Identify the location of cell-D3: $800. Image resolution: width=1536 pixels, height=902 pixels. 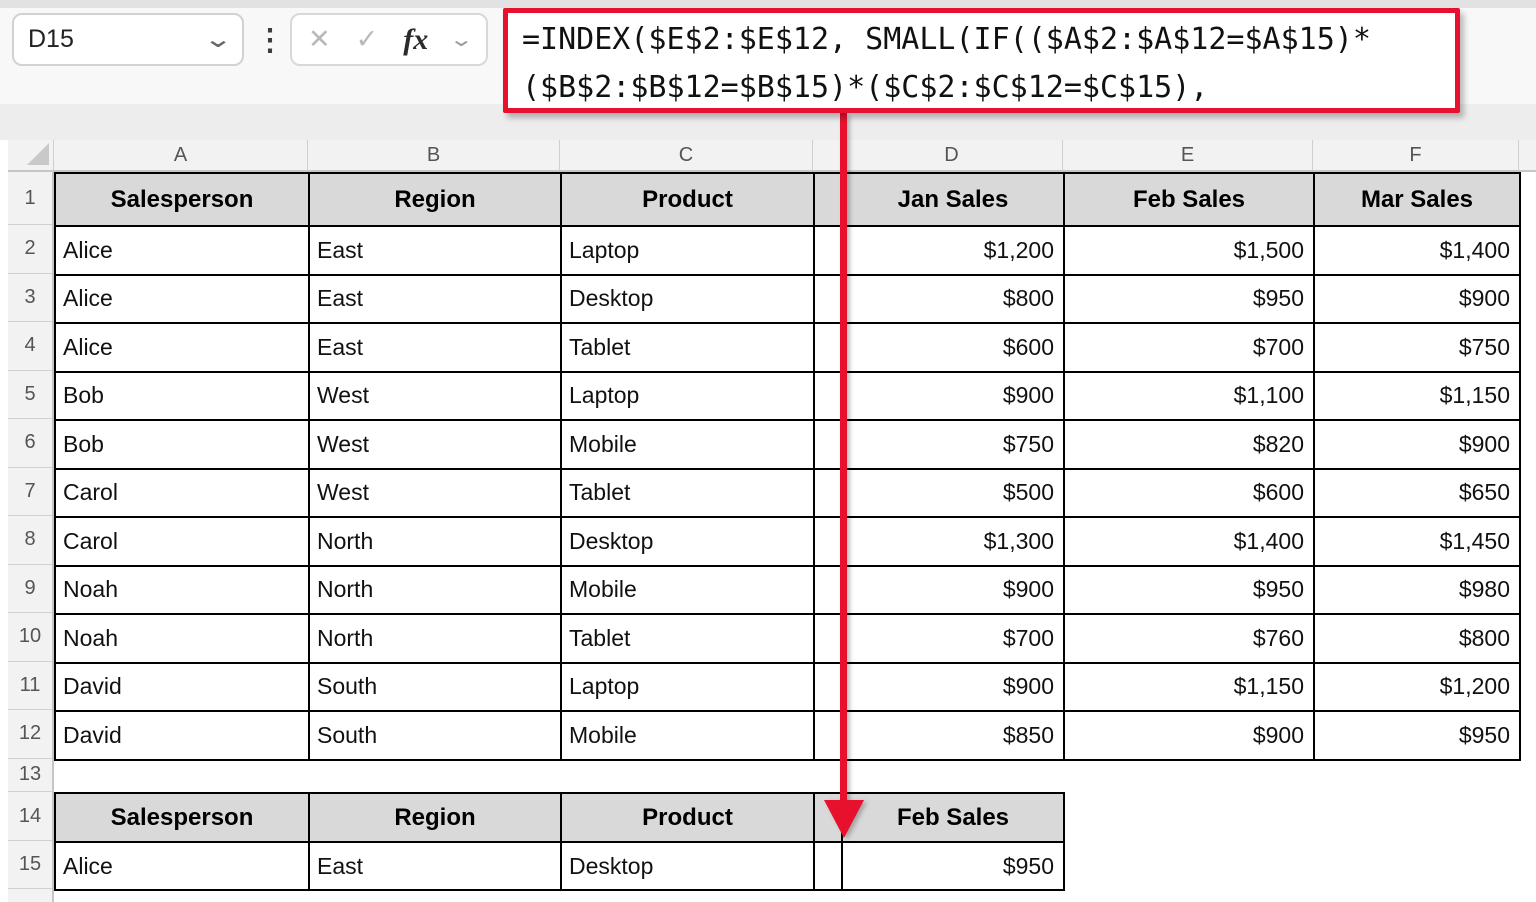
(954, 299).